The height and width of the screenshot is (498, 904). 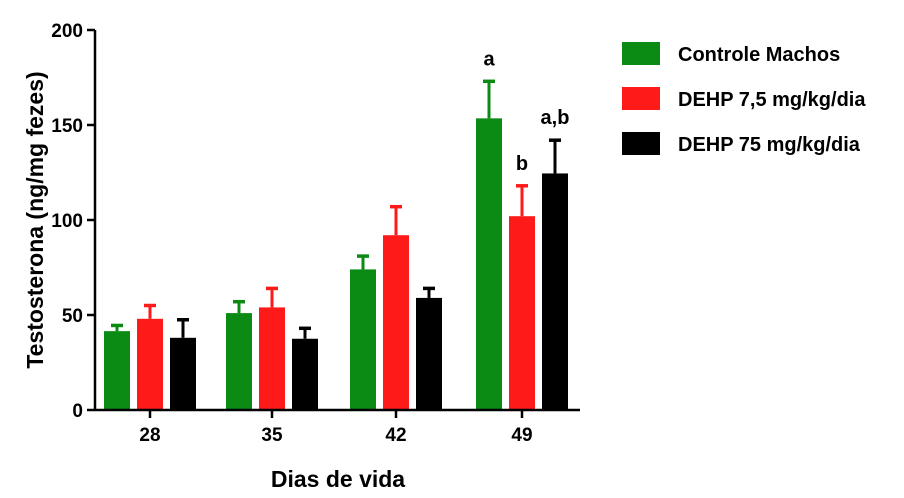 I want to click on legend-label-1: Controle Machos, so click(x=759, y=55).